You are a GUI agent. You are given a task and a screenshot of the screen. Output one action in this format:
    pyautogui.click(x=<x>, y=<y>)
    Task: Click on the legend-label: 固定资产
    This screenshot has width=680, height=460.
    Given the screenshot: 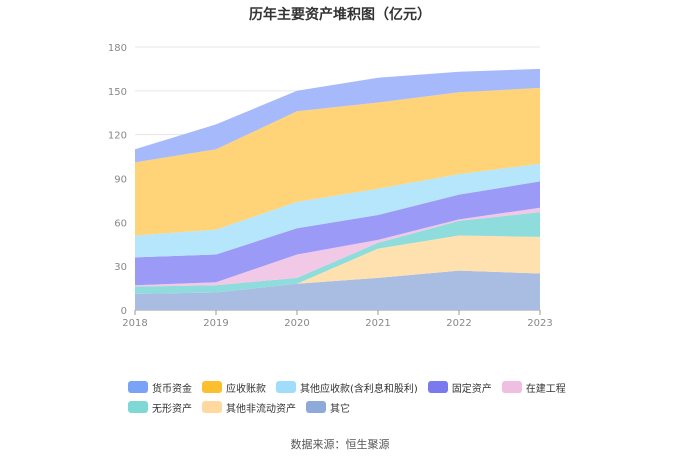 What is the action you would take?
    pyautogui.click(x=471, y=389)
    